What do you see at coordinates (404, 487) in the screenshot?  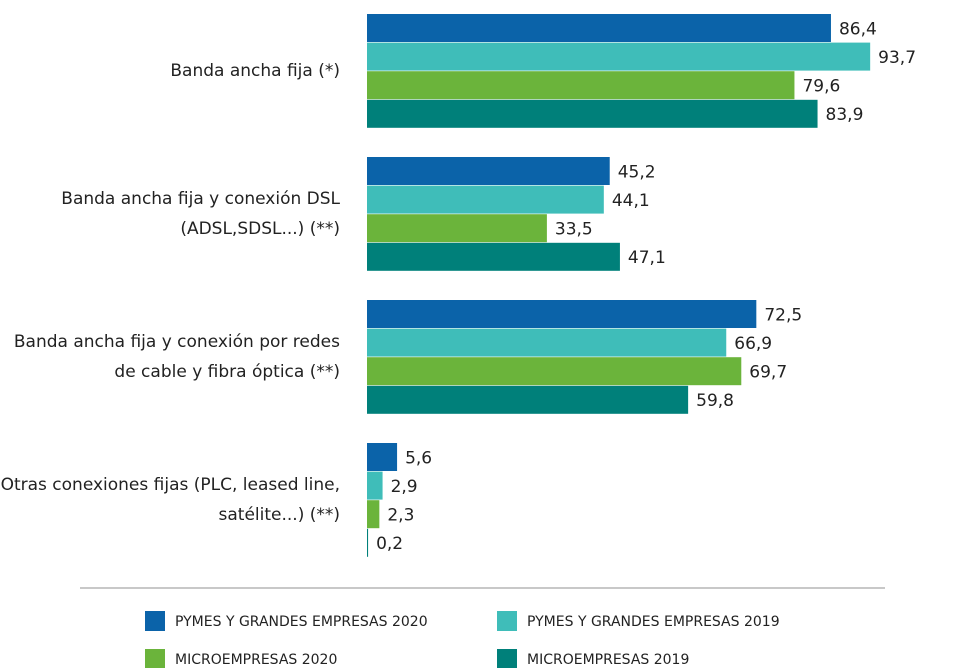 I see `value-label: 2,9` at bounding box center [404, 487].